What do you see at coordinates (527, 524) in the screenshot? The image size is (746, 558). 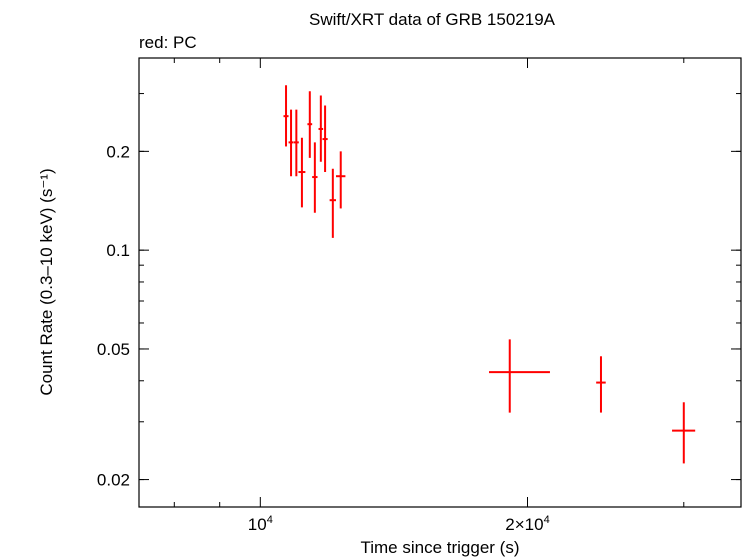 I see `x-tick-label: 2×10⁴` at bounding box center [527, 524].